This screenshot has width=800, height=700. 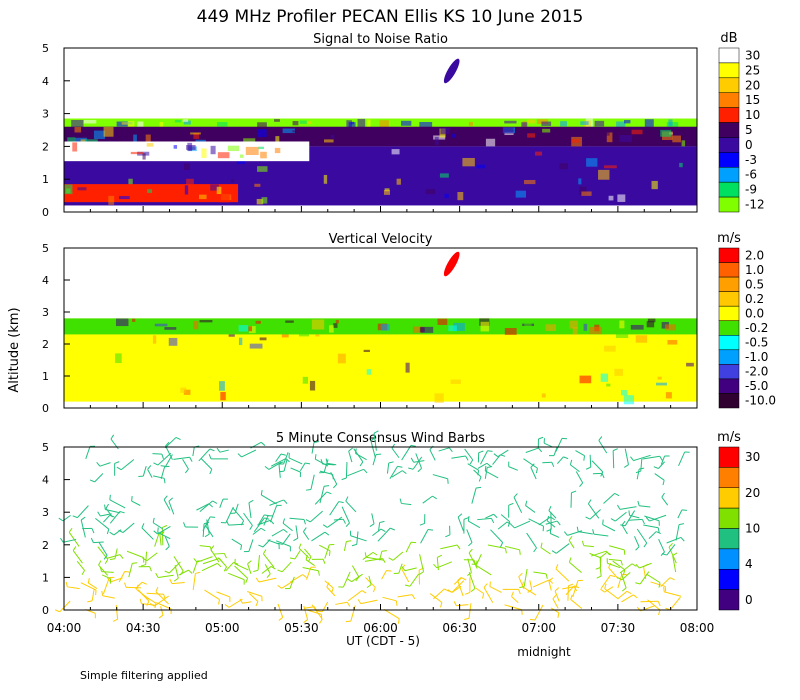 I want to click on colorbar-swatch, so click(x=729, y=372).